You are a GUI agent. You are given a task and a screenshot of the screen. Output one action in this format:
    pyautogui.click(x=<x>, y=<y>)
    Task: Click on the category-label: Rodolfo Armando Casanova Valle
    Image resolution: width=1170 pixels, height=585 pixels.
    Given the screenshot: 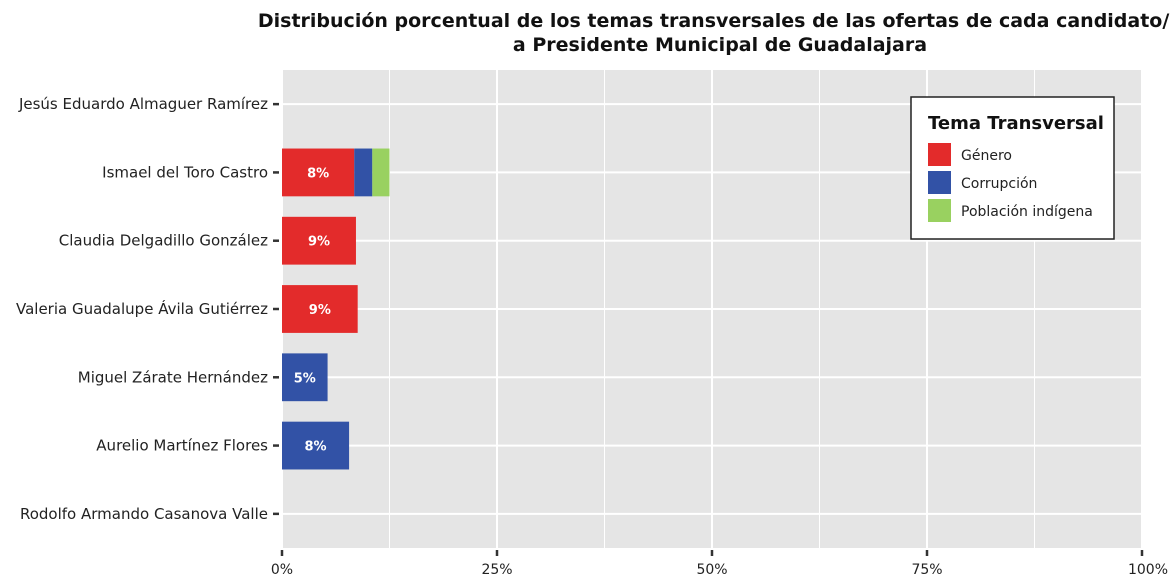 What is the action you would take?
    pyautogui.click(x=144, y=514)
    